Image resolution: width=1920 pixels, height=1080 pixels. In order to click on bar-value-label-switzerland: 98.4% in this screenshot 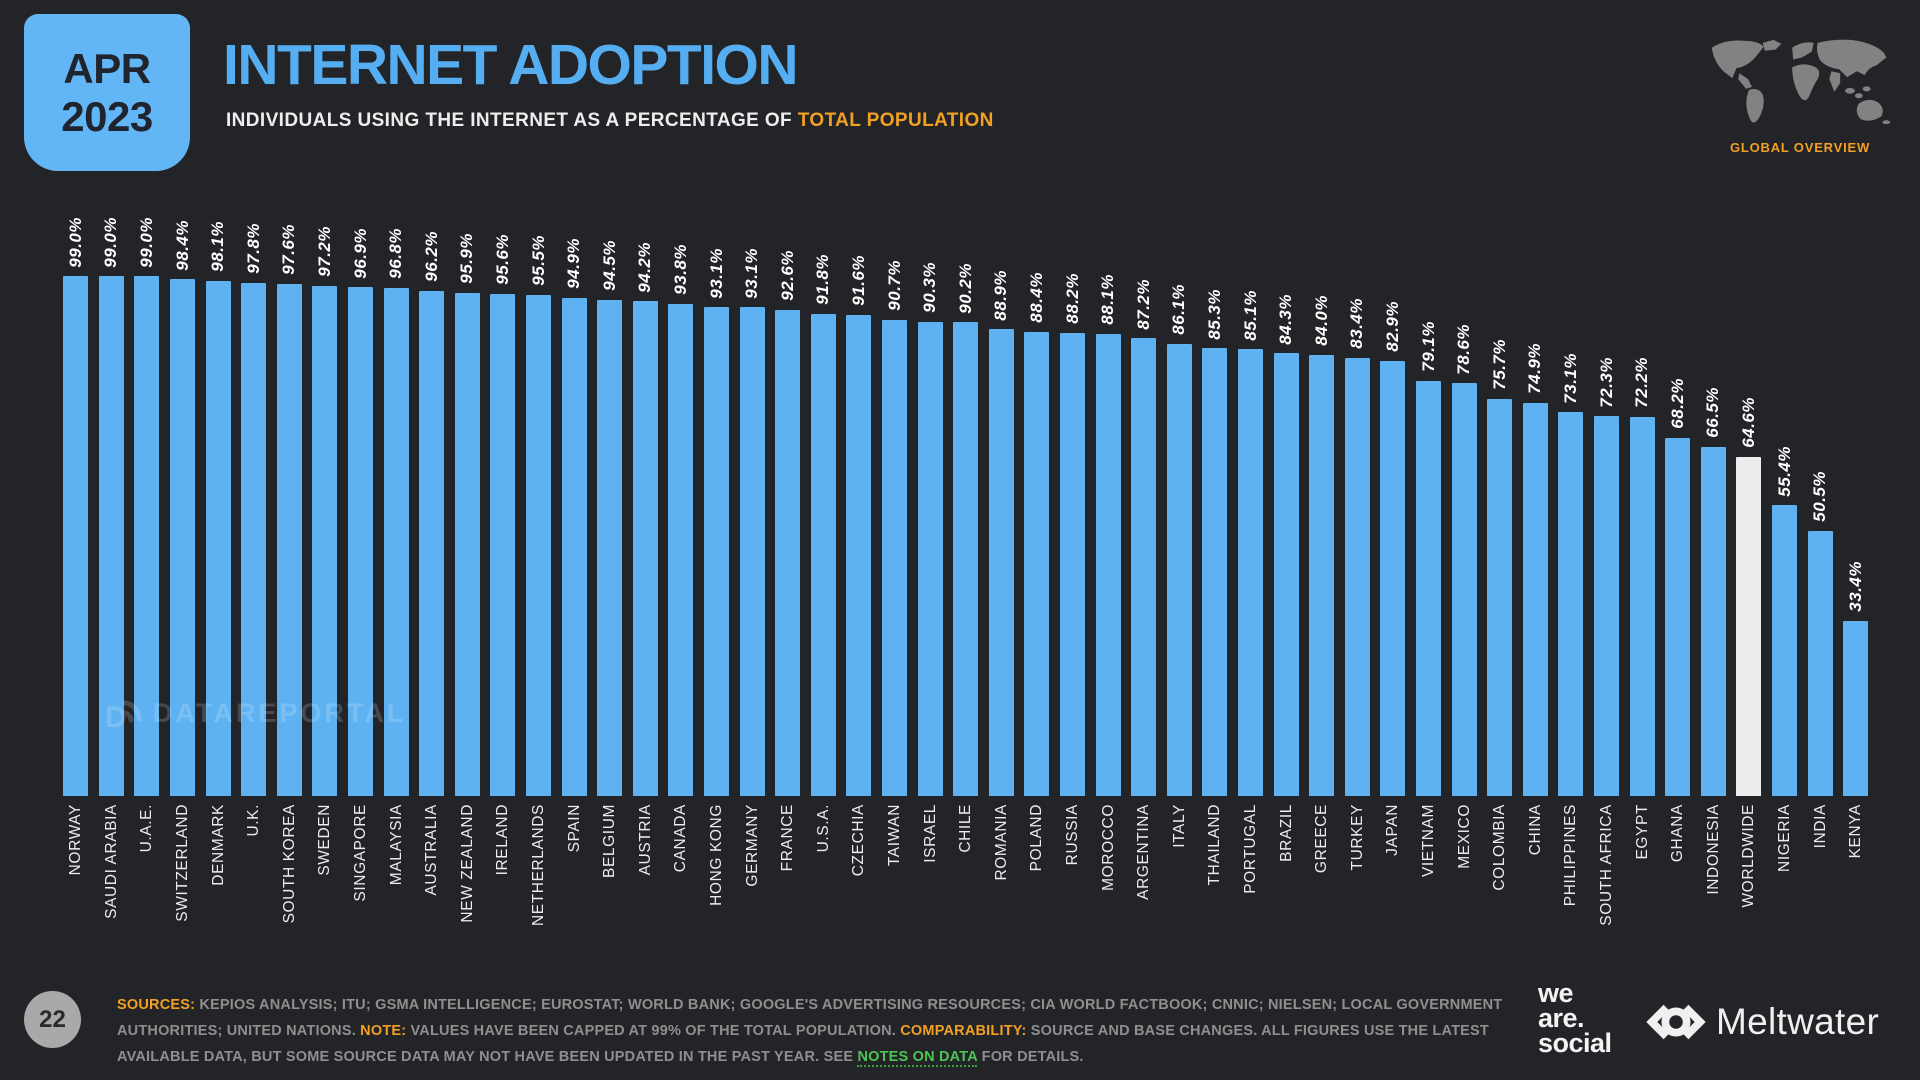, I will do `click(182, 245)`.